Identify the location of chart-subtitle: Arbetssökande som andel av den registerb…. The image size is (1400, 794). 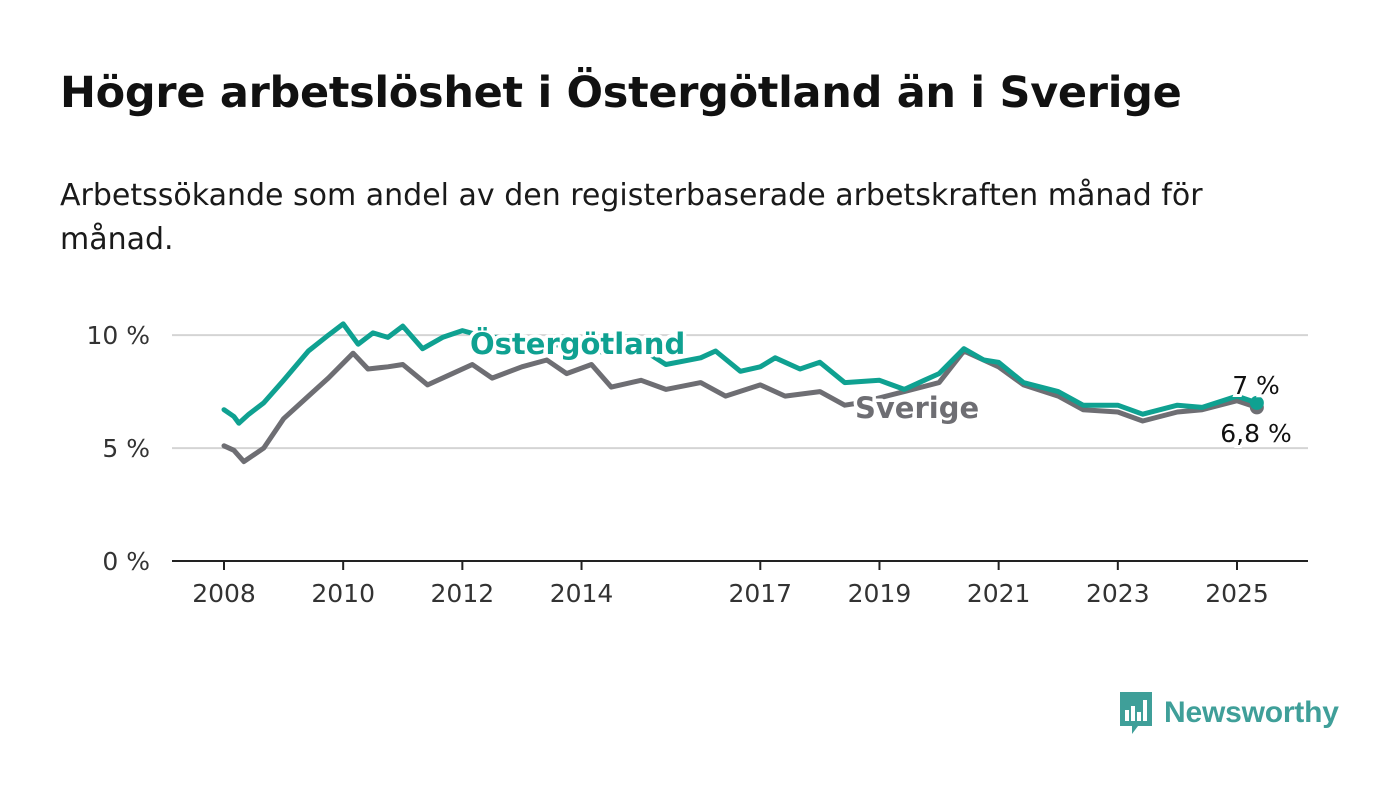
(631, 217).